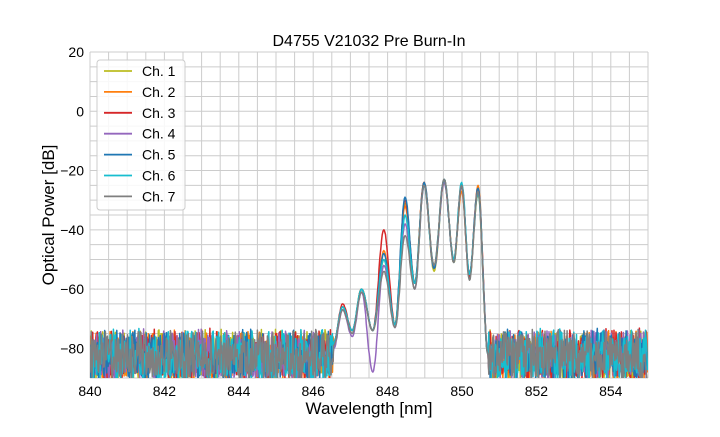 The width and height of the screenshot is (720, 437). I want to click on y-tick-label: −20, so click(72, 171).